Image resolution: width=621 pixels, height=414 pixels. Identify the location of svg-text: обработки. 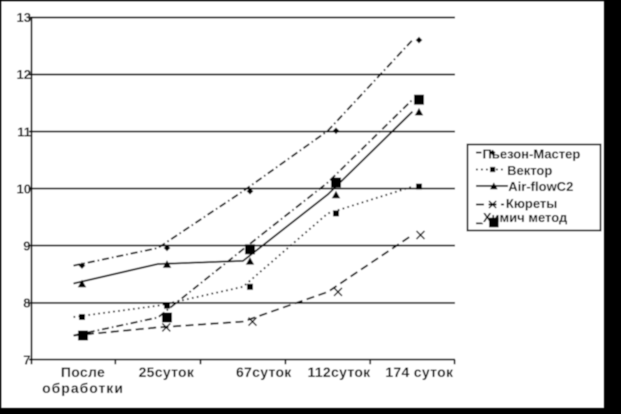
(83, 388).